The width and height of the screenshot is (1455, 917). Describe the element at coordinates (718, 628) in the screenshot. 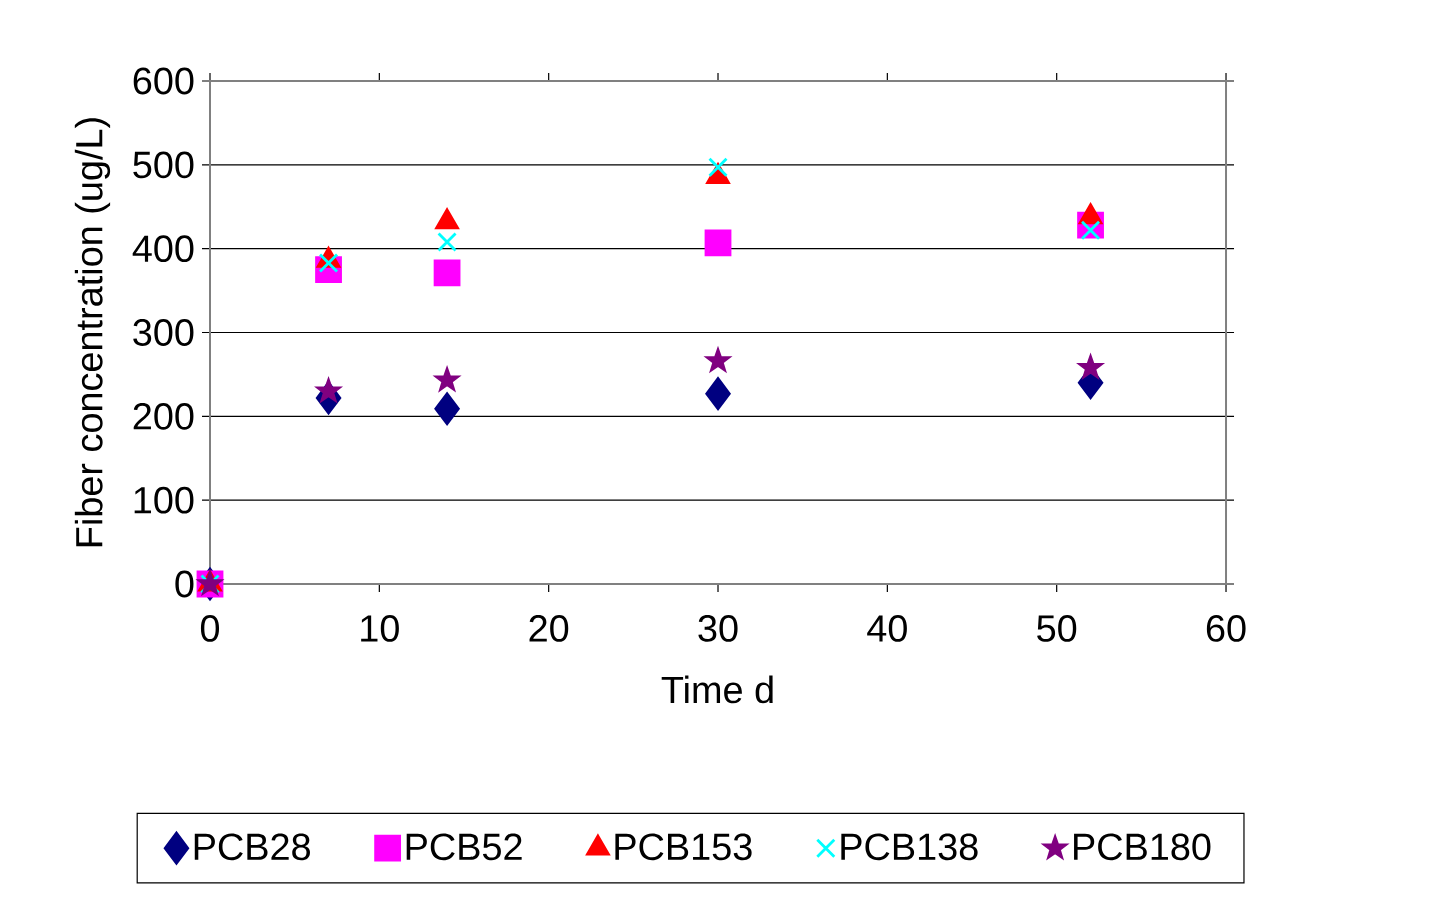

I see `x-tick-label: 30` at that location.